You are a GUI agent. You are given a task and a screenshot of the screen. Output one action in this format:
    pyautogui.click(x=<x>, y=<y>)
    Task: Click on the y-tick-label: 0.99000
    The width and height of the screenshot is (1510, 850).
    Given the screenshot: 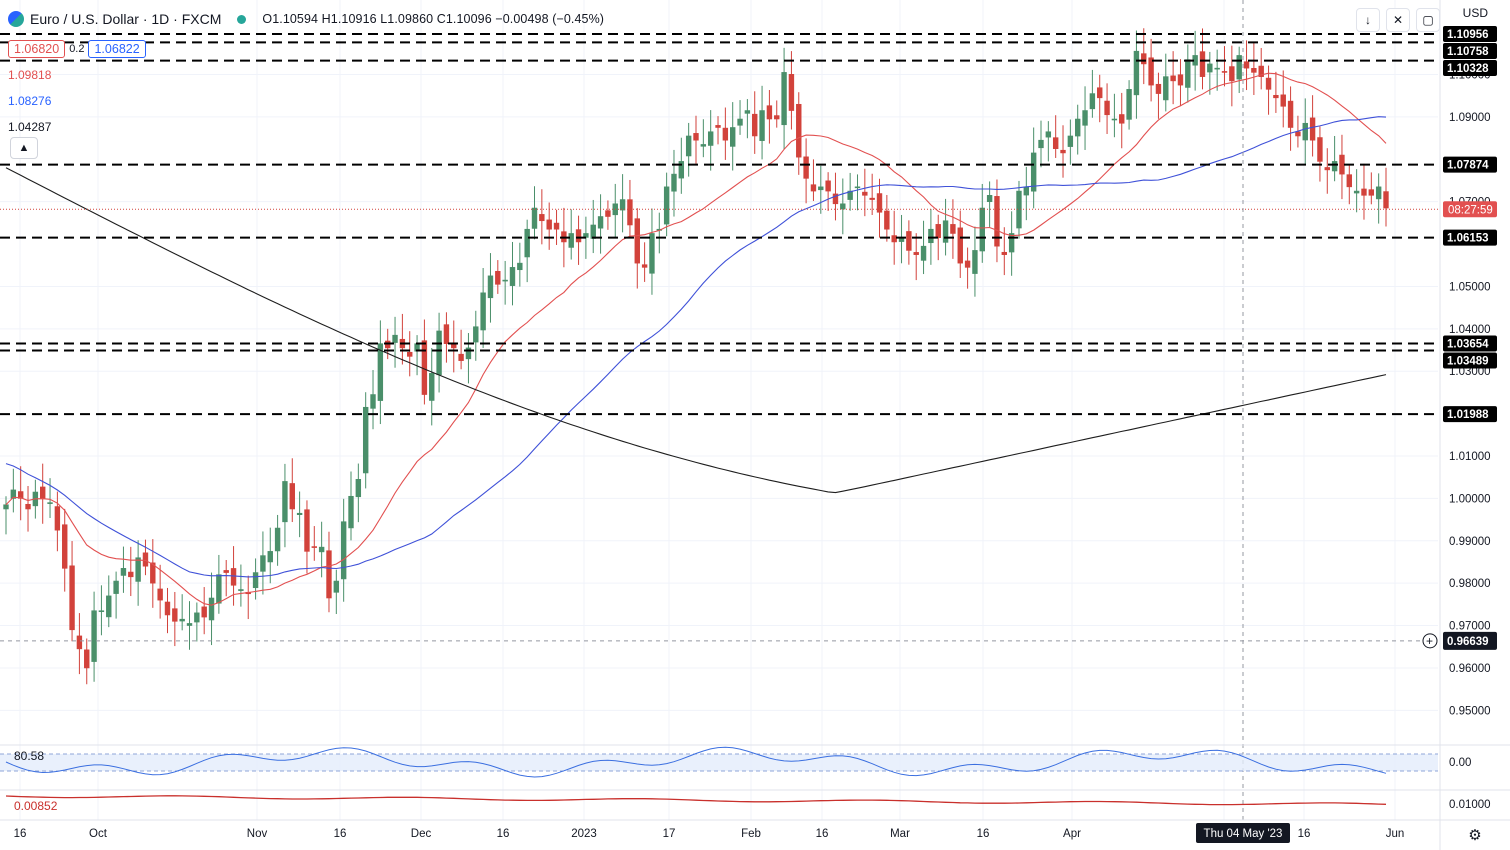 What is the action you would take?
    pyautogui.click(x=1470, y=542)
    